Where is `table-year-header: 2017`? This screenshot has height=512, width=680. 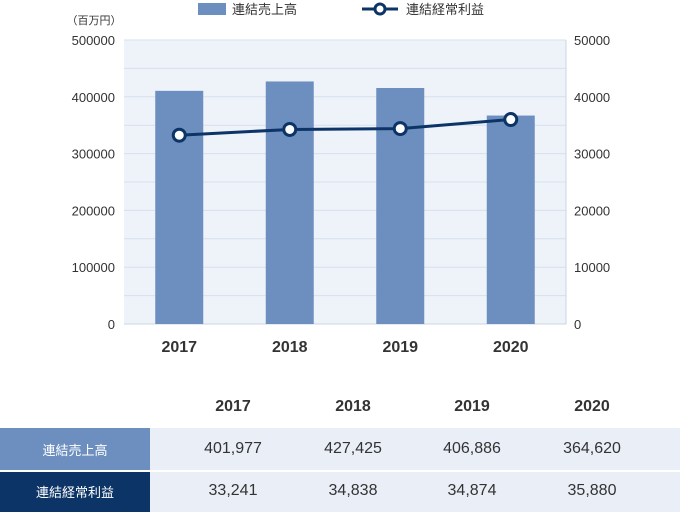
table-year-header: 2017 is located at coordinates (233, 406).